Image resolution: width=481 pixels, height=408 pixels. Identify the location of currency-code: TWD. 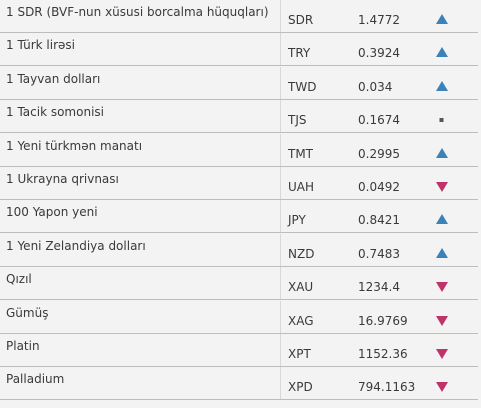
(302, 86).